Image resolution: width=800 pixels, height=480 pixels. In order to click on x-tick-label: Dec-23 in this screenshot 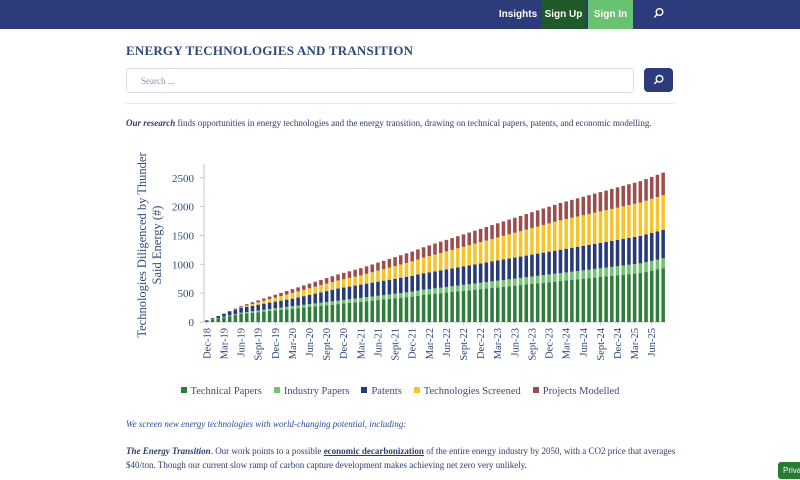, I will do `click(550, 343)`.